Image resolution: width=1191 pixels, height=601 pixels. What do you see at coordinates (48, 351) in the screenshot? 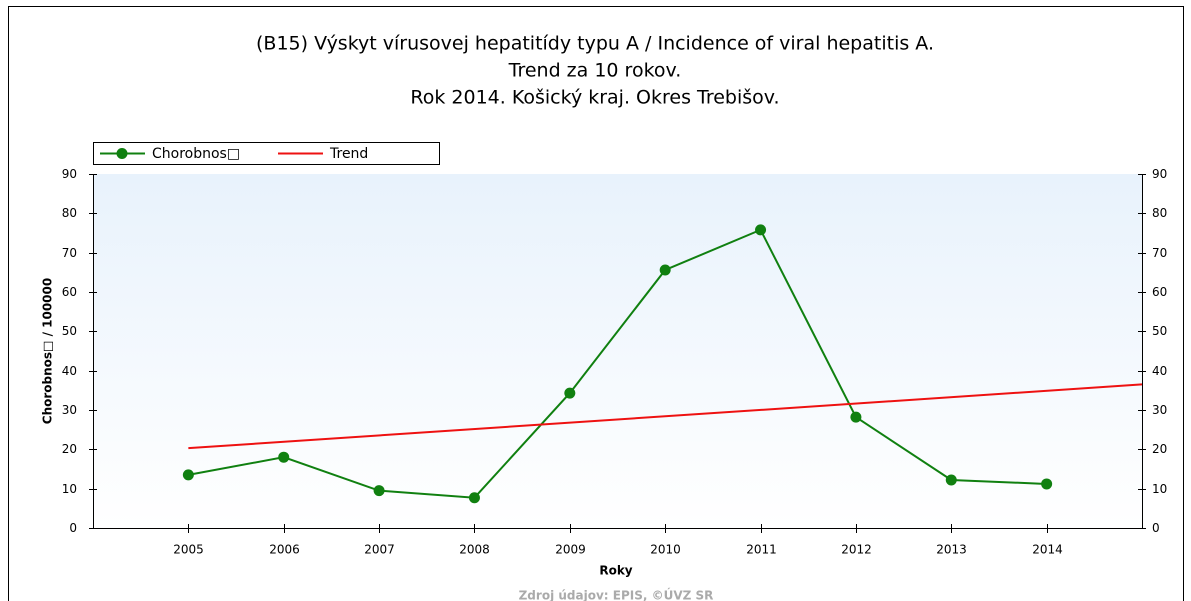
I see `y-axis-label: Chorobnos□ / 100000` at bounding box center [48, 351].